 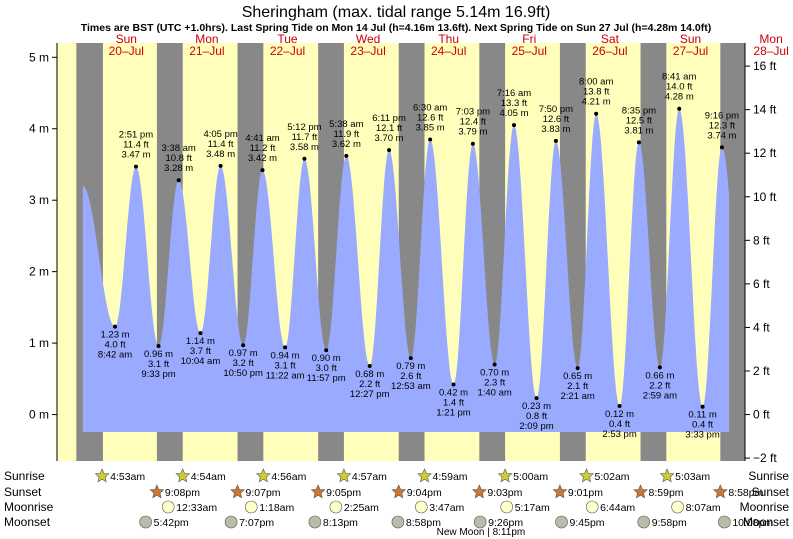 What do you see at coordinates (276, 508) in the screenshot?
I see `moonrise-time: 1:18am` at bounding box center [276, 508].